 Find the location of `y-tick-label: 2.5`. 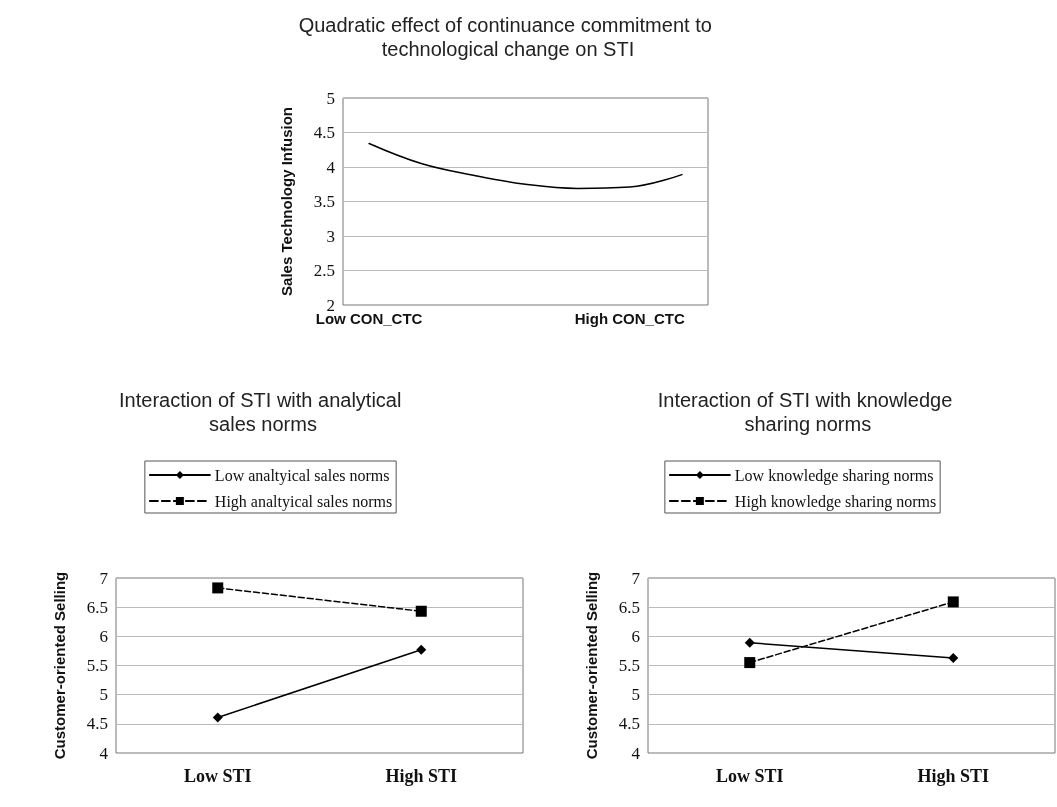

y-tick-label: 2.5 is located at coordinates (324, 270).